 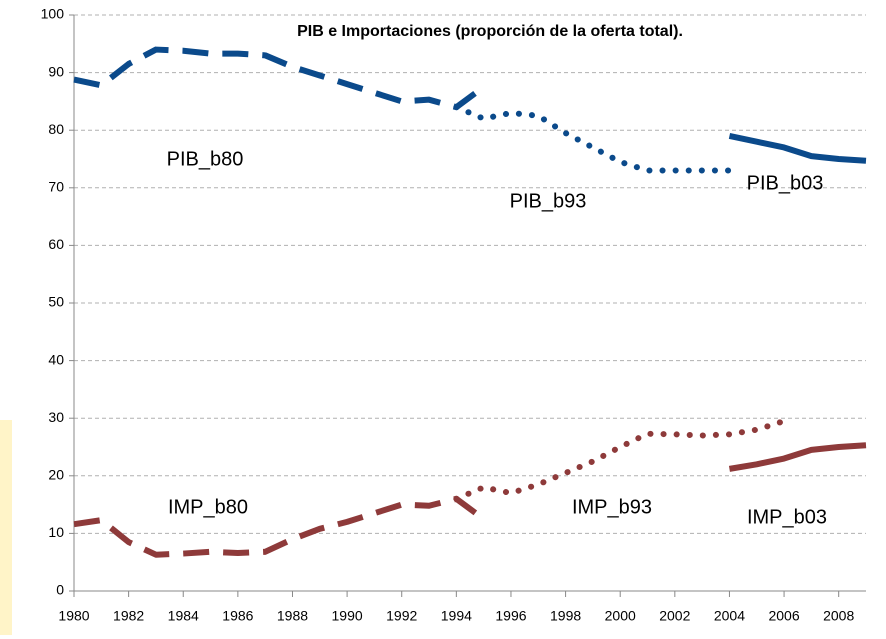 I want to click on y-tick-label: 40, so click(x=56, y=359).